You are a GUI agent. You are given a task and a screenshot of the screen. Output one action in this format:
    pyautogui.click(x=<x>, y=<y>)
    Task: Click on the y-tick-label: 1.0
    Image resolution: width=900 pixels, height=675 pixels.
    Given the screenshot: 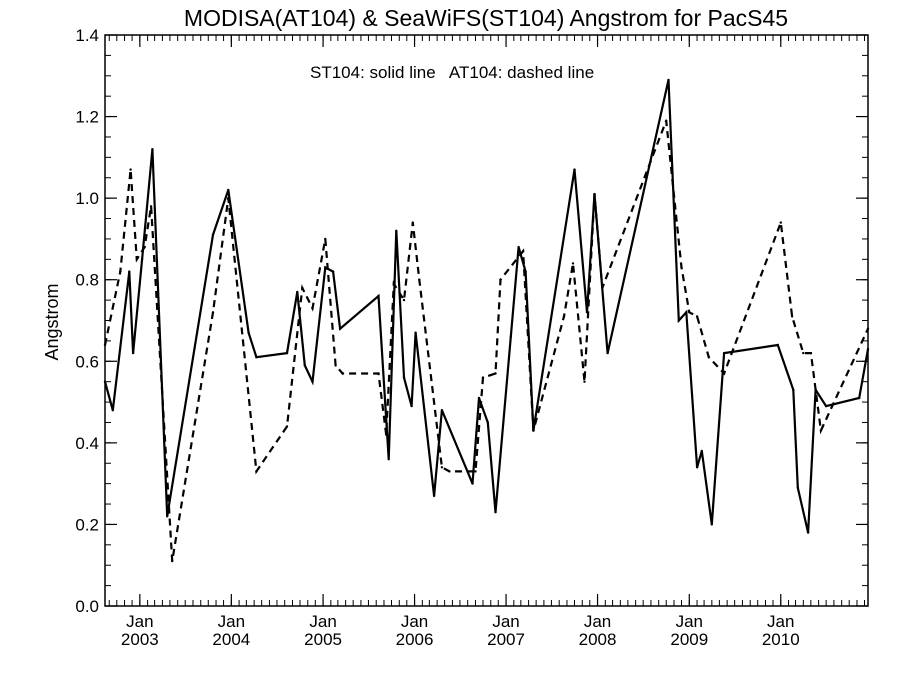 What is the action you would take?
    pyautogui.click(x=87, y=198)
    